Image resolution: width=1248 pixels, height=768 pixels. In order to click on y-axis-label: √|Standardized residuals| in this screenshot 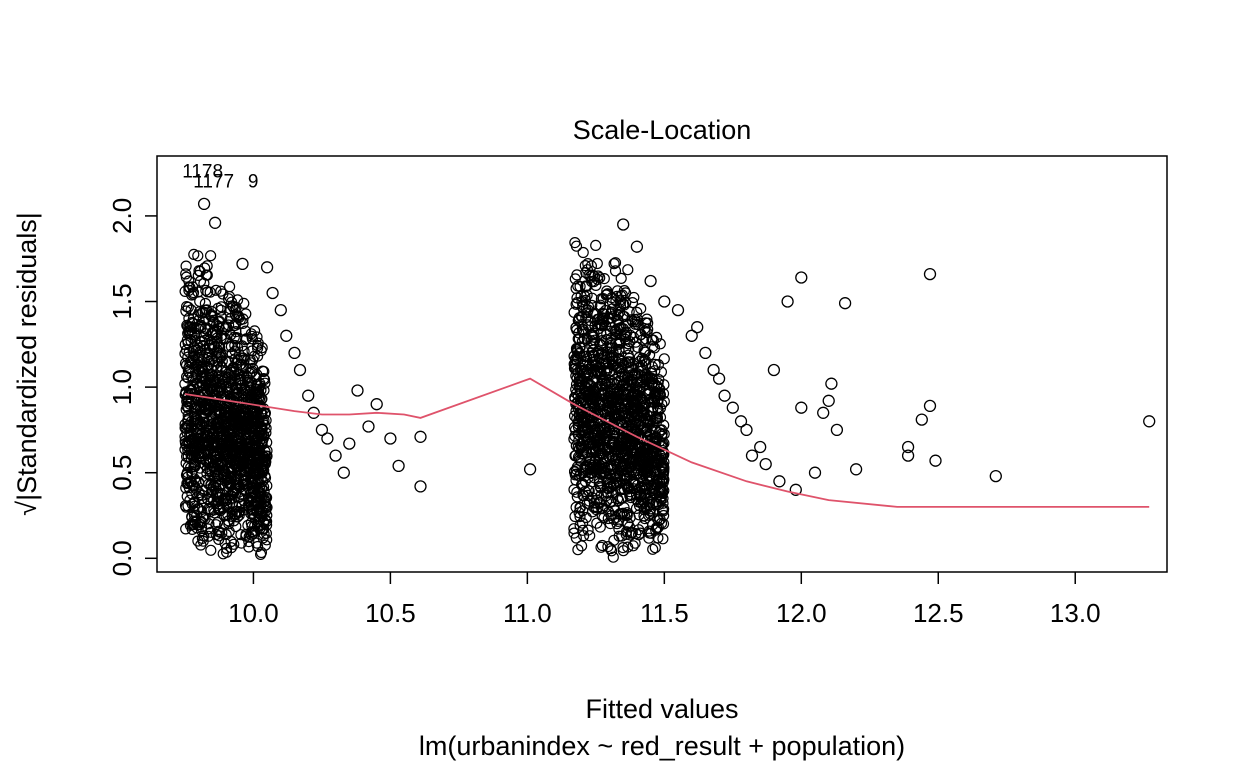, I will do `click(27, 364)`.